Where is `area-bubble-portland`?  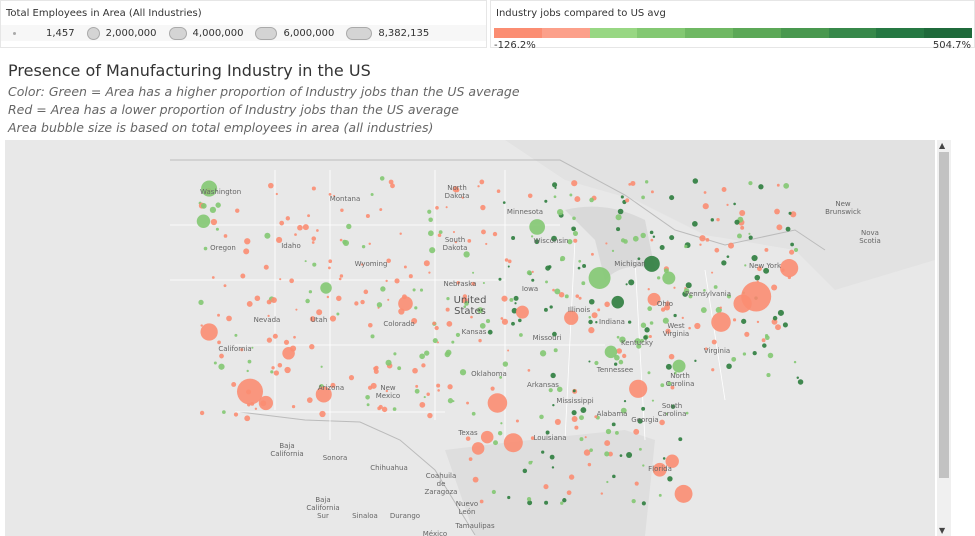
area-bubble-portland is located at coordinates (203, 221).